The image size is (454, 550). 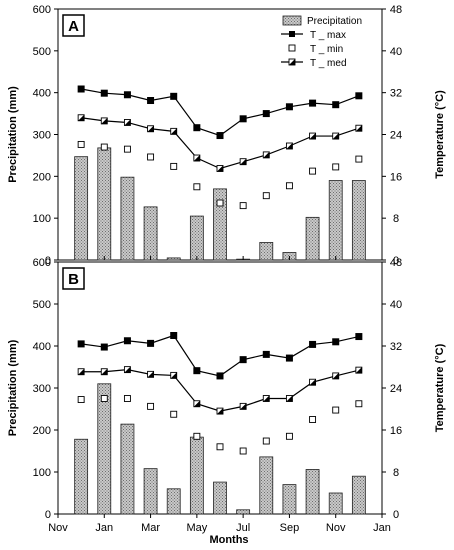 What do you see at coordinates (48, 261) in the screenshot?
I see `left-axis-tick-label: 0` at bounding box center [48, 261].